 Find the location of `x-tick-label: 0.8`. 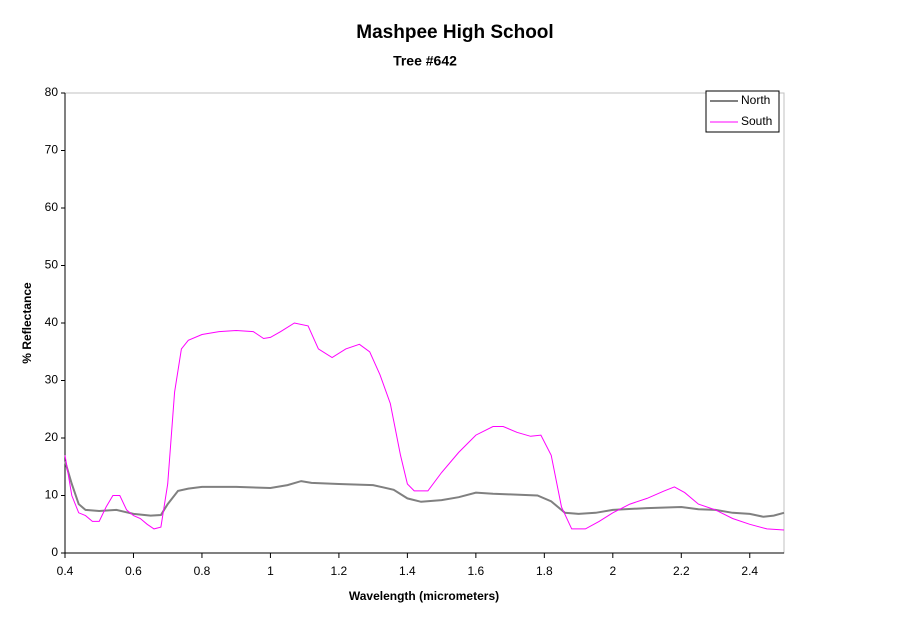

x-tick-label: 0.8 is located at coordinates (202, 571).